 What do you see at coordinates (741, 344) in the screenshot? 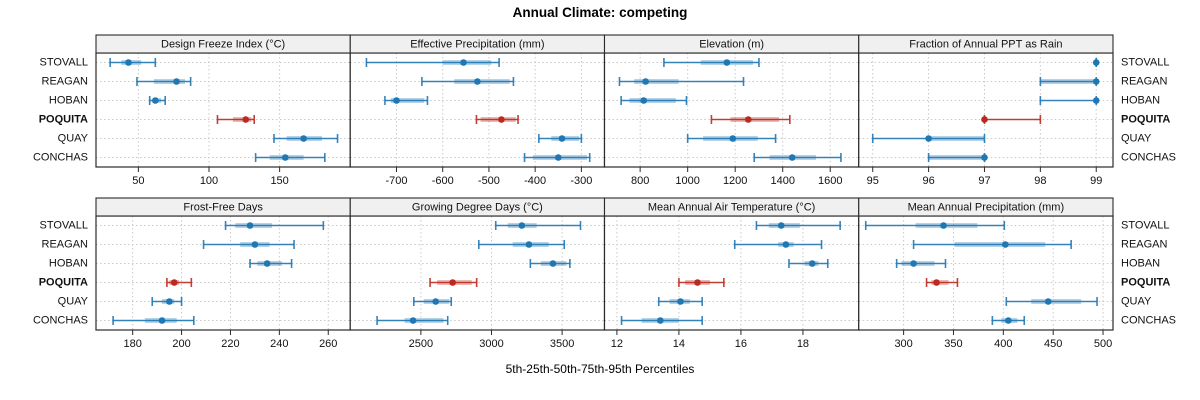
I see `tick-label: 16` at bounding box center [741, 344].